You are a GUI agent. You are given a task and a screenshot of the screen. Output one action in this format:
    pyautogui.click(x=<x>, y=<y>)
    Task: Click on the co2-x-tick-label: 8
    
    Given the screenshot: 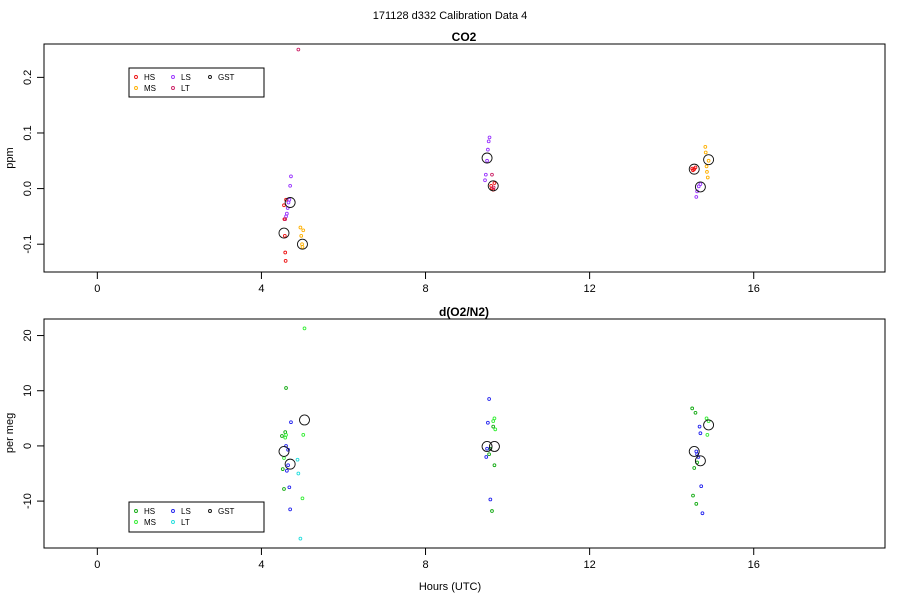 What is the action you would take?
    pyautogui.click(x=425, y=289)
    